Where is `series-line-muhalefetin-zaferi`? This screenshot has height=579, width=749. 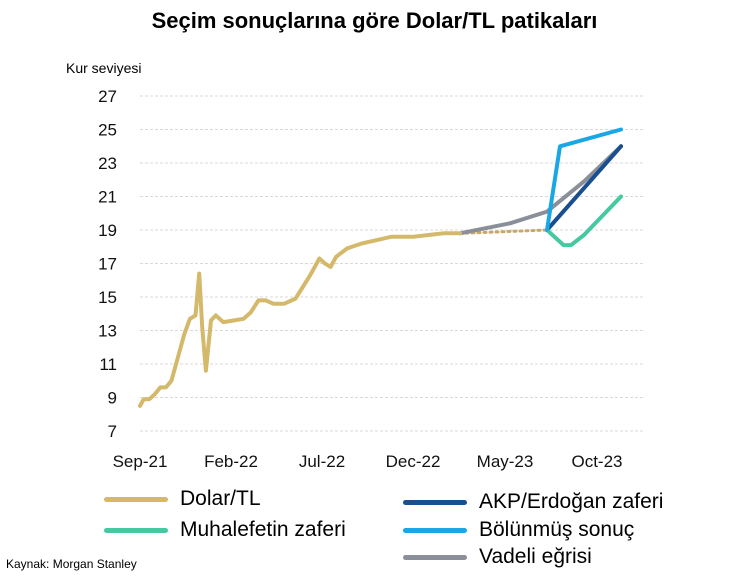
series-line-muhalefetin-zaferi is located at coordinates (584, 221).